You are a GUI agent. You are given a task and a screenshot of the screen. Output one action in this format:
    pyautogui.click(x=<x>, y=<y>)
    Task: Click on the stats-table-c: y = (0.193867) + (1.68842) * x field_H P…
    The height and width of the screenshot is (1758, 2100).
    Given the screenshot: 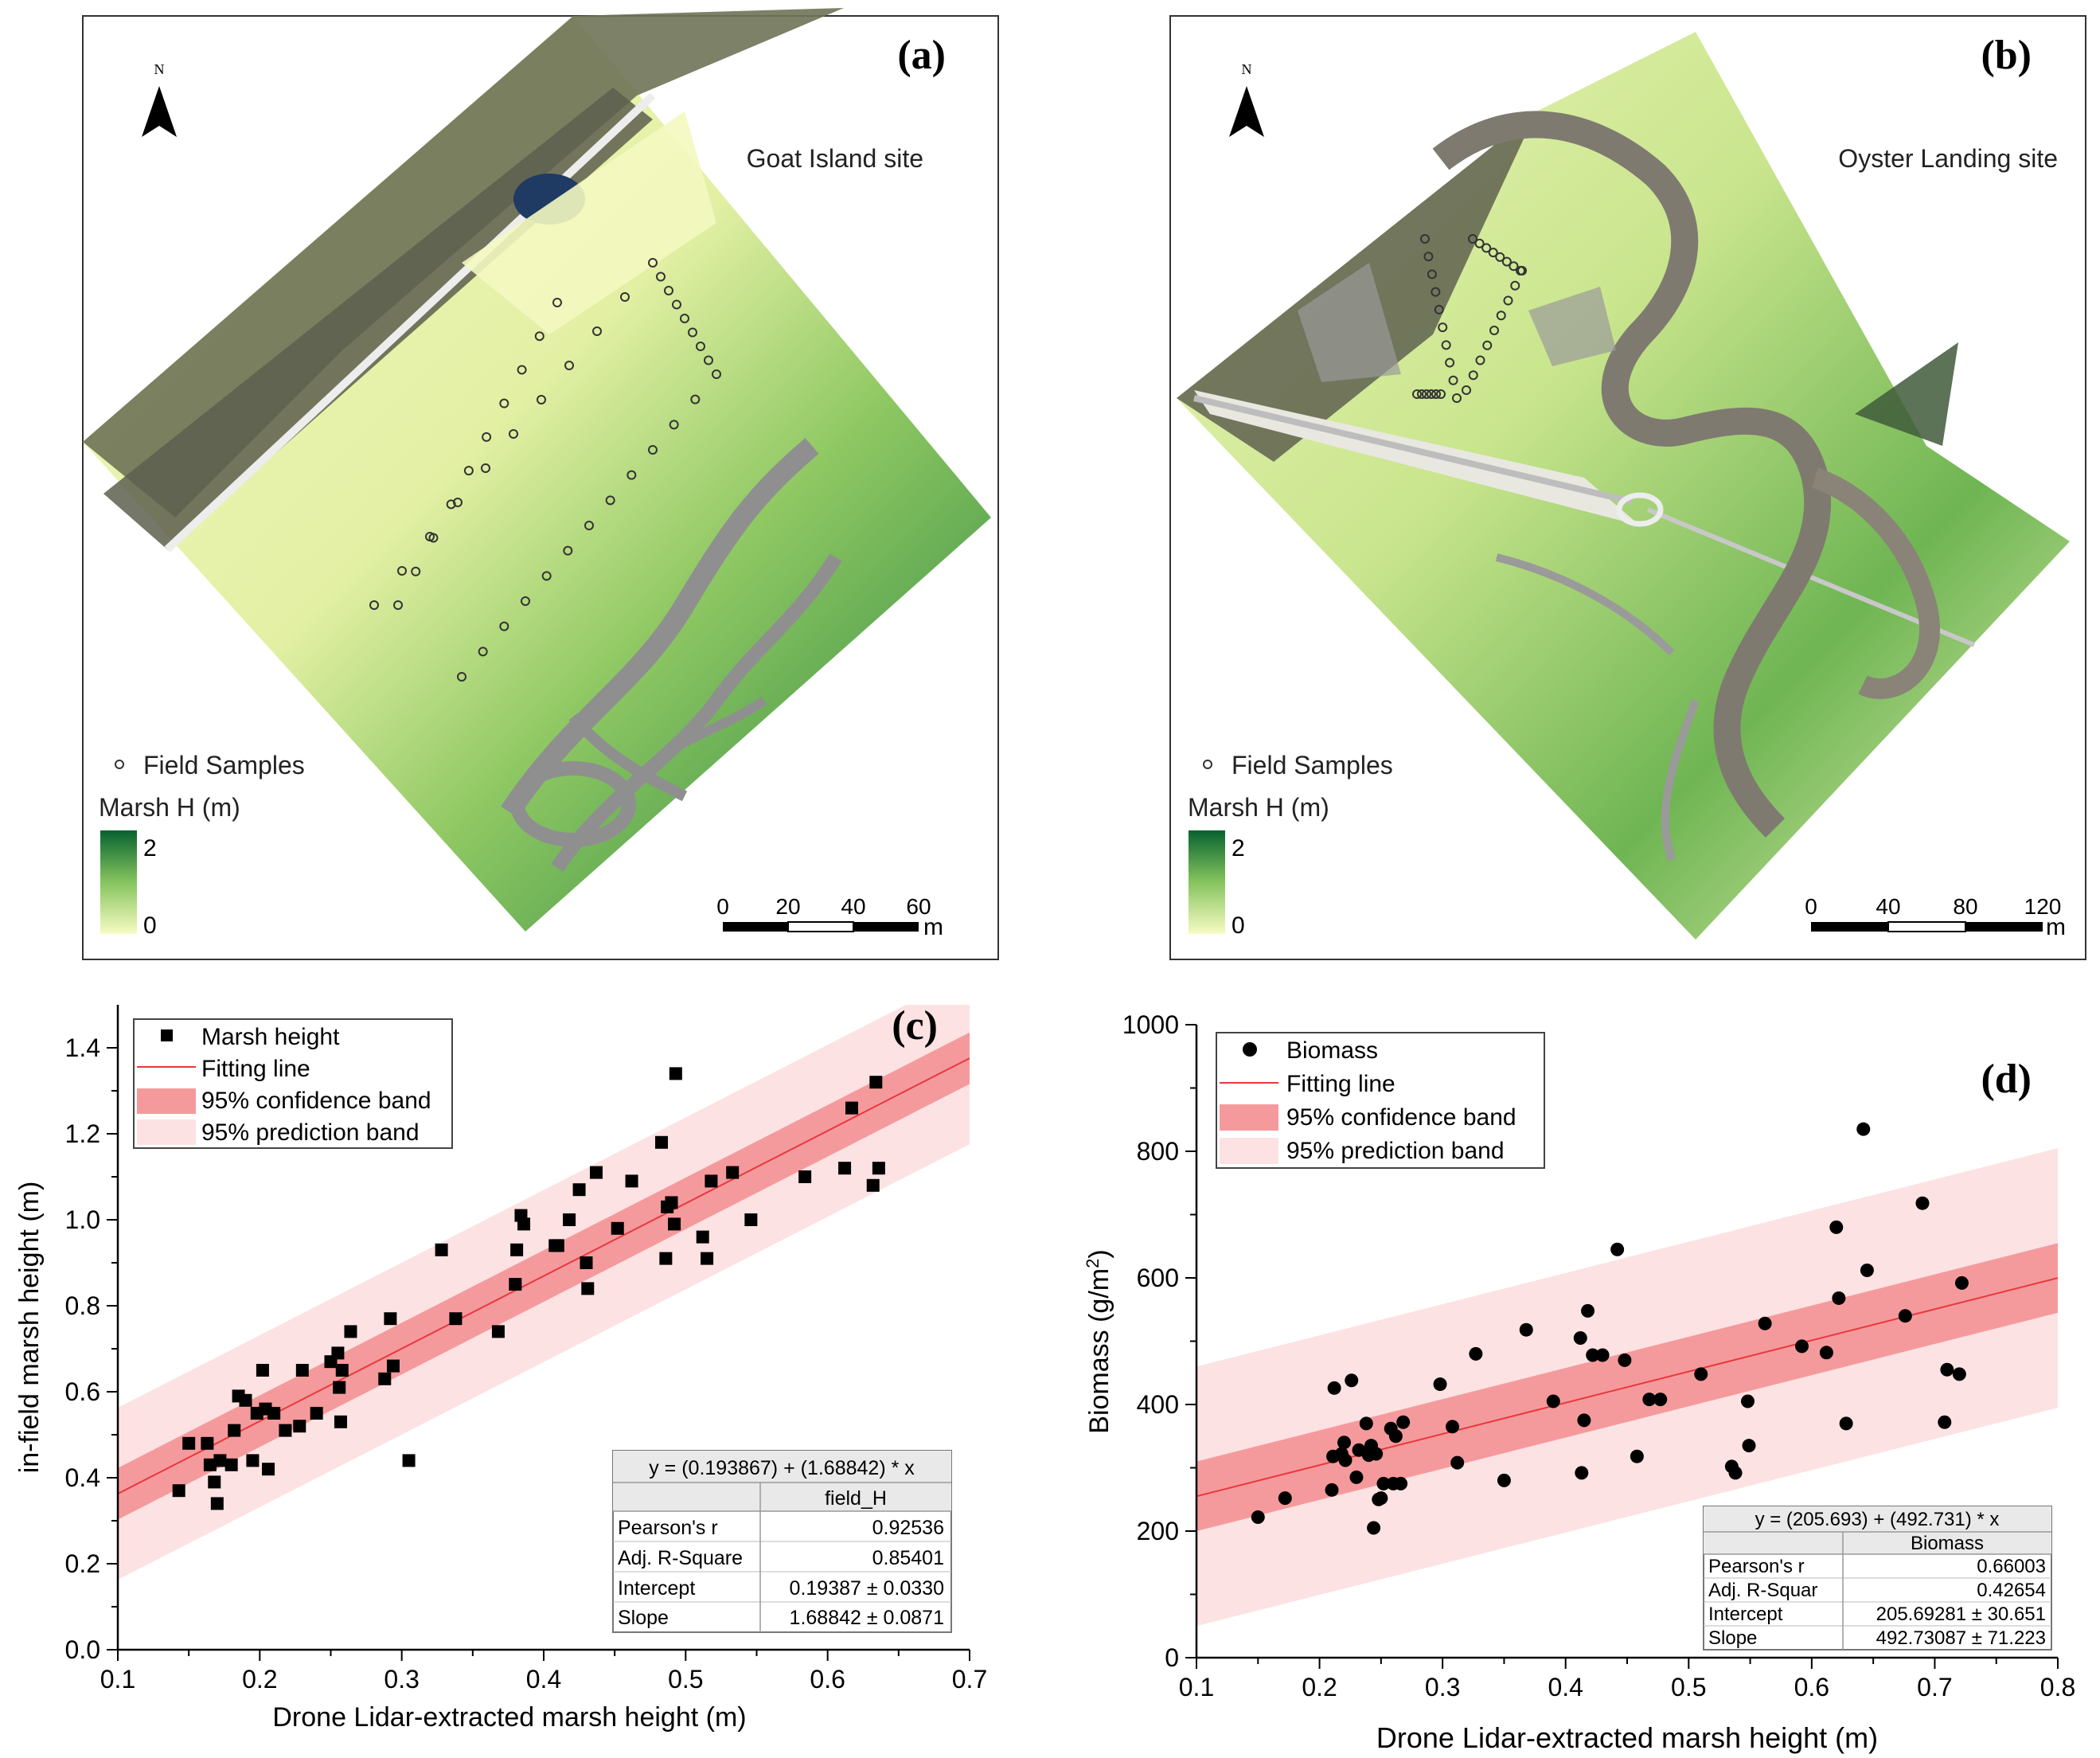 What is the action you would take?
    pyautogui.click(x=782, y=1542)
    